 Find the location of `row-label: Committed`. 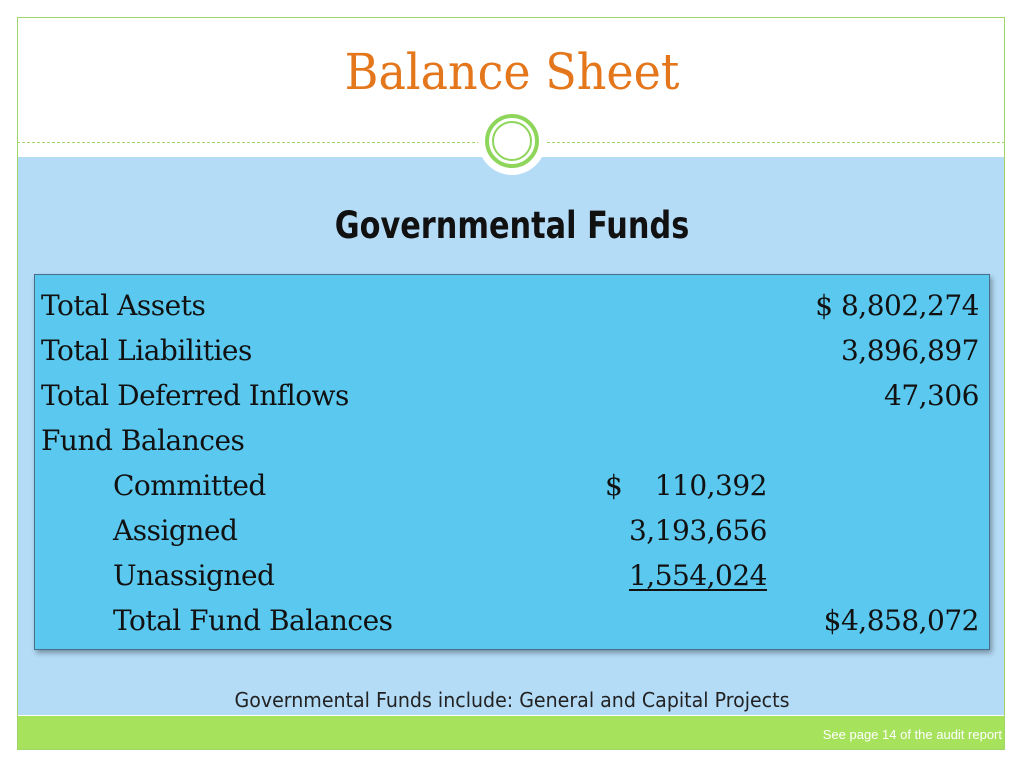

row-label: Committed is located at coordinates (189, 485).